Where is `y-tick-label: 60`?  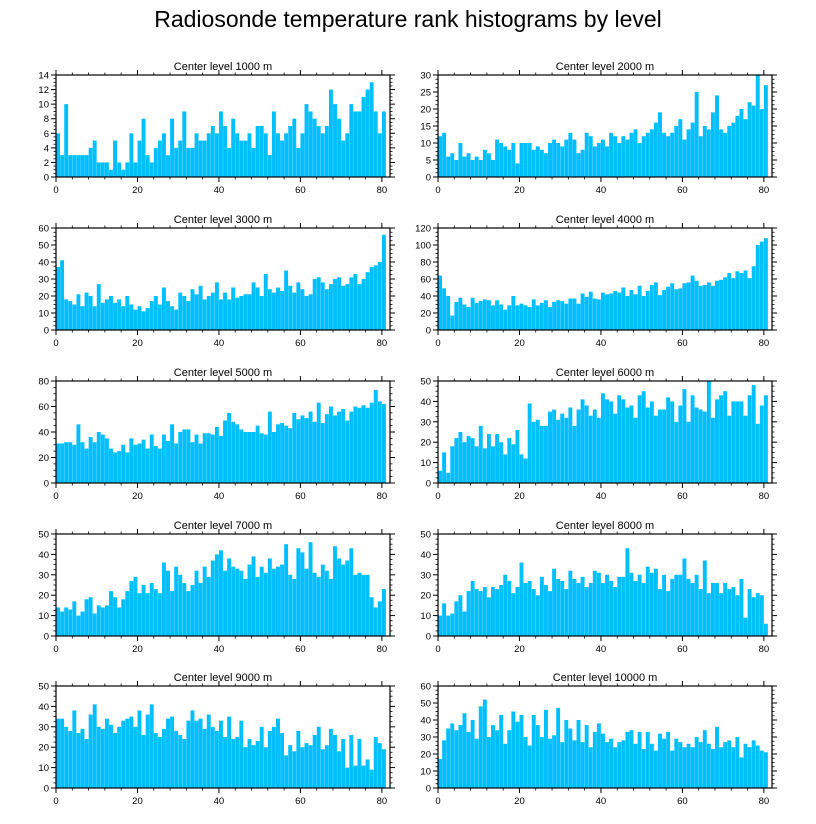 y-tick-label: 60 is located at coordinates (425, 687).